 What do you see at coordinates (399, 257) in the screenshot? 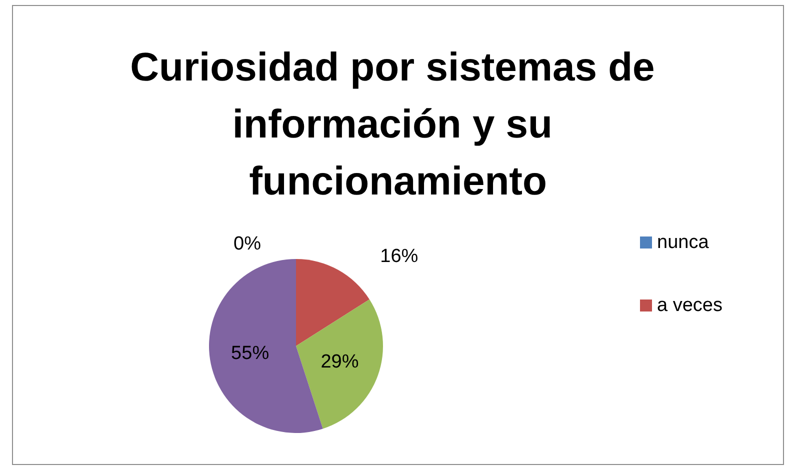
I see `data-label: 16%` at bounding box center [399, 257].